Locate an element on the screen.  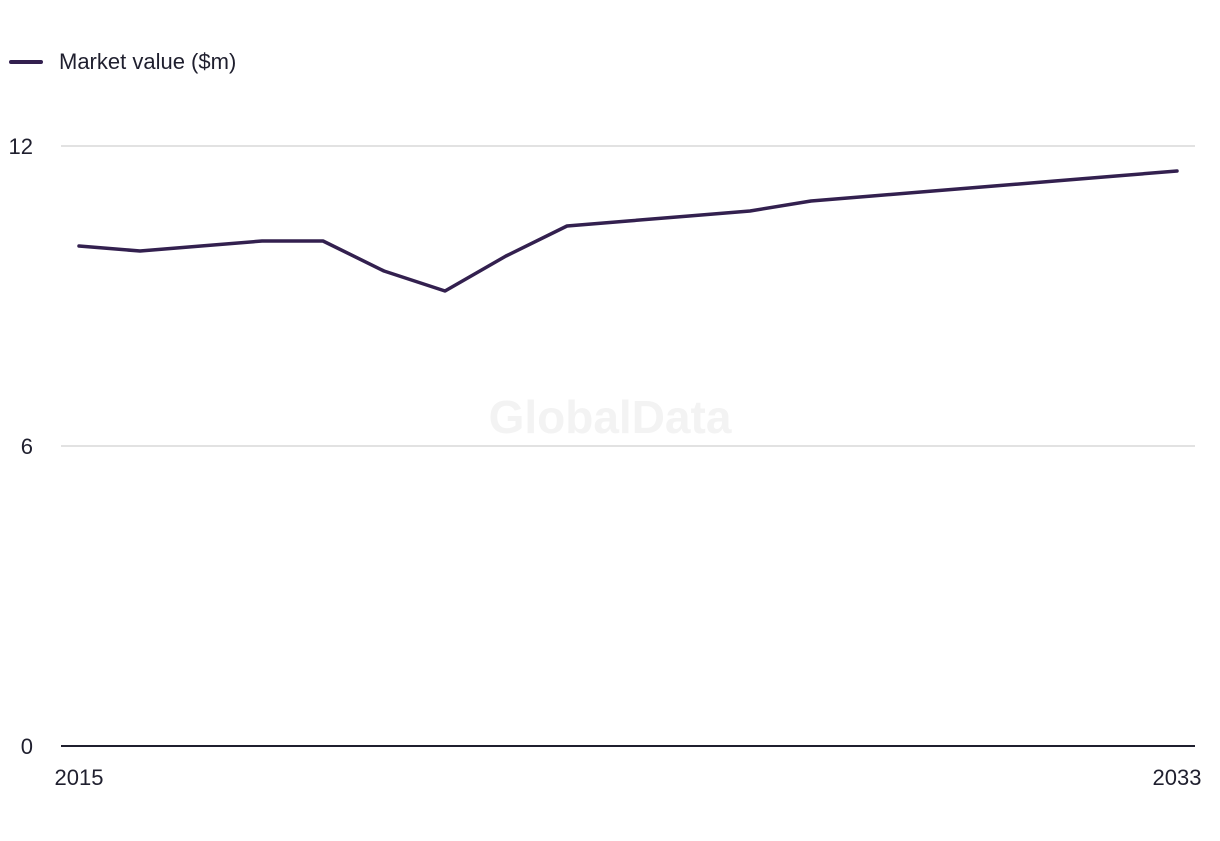
y-tick-label: 0 is located at coordinates (27, 746).